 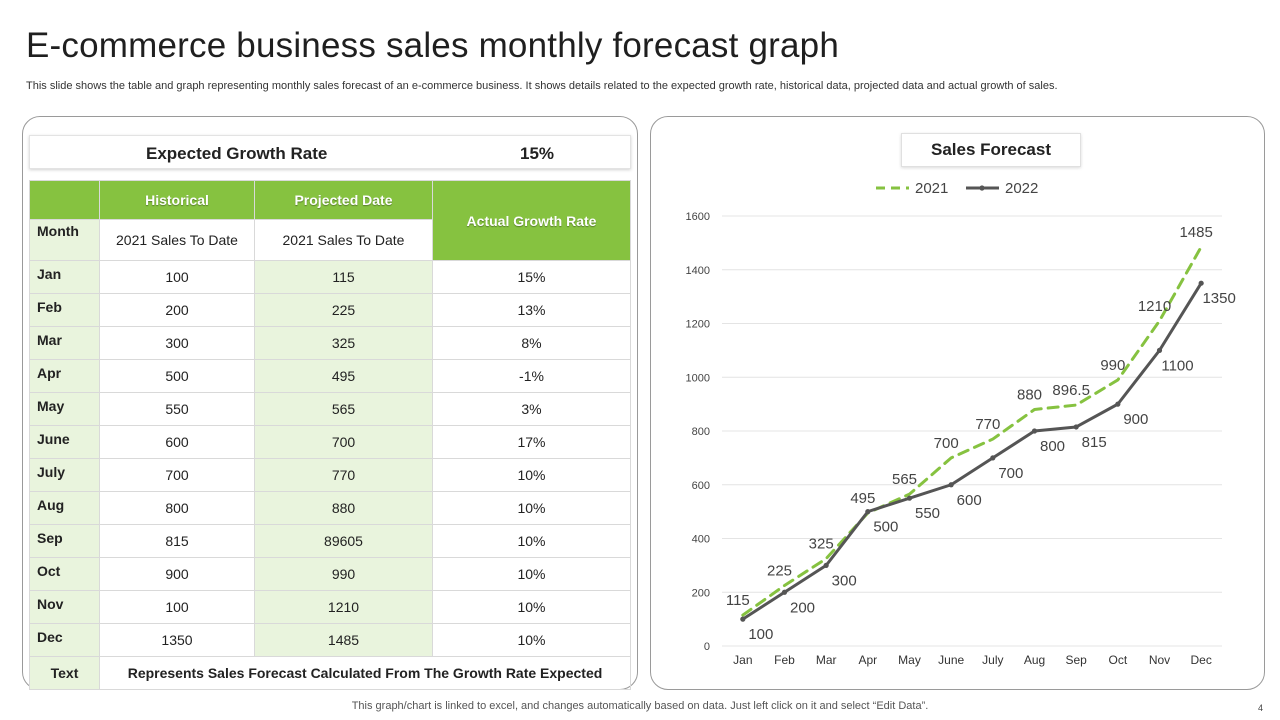 I want to click on table-row: Jan 100 115 15%, so click(x=330, y=277).